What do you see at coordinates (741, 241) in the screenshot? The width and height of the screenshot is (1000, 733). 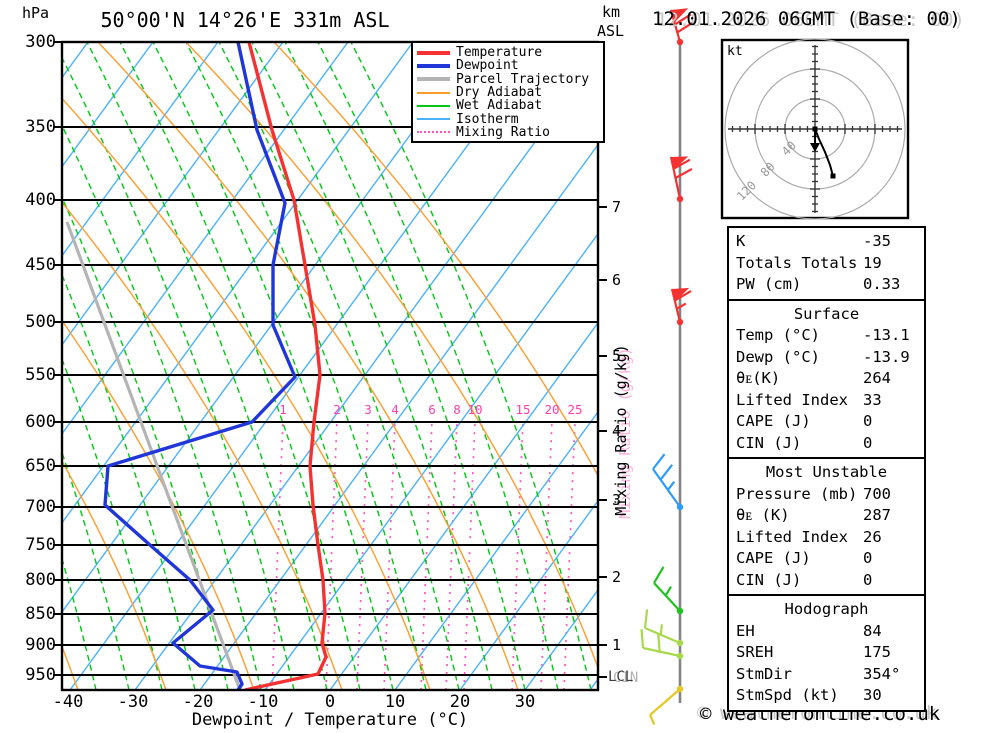 I see `panel-row-label: K` at bounding box center [741, 241].